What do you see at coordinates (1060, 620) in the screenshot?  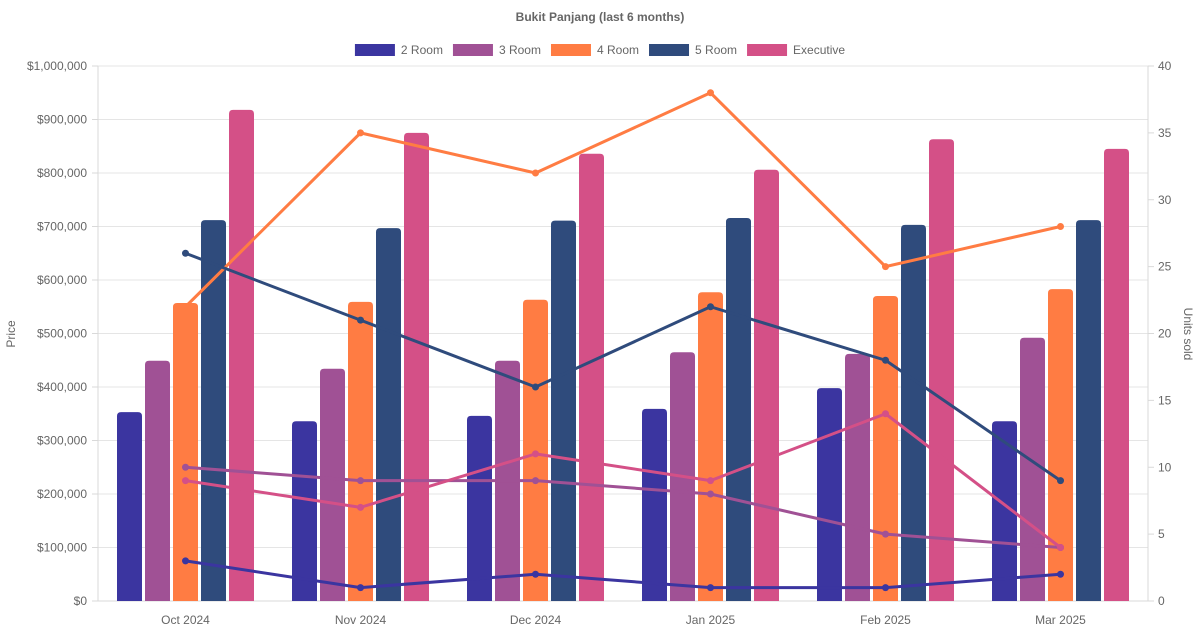 I see `x-tick-label: Mar 2025` at bounding box center [1060, 620].